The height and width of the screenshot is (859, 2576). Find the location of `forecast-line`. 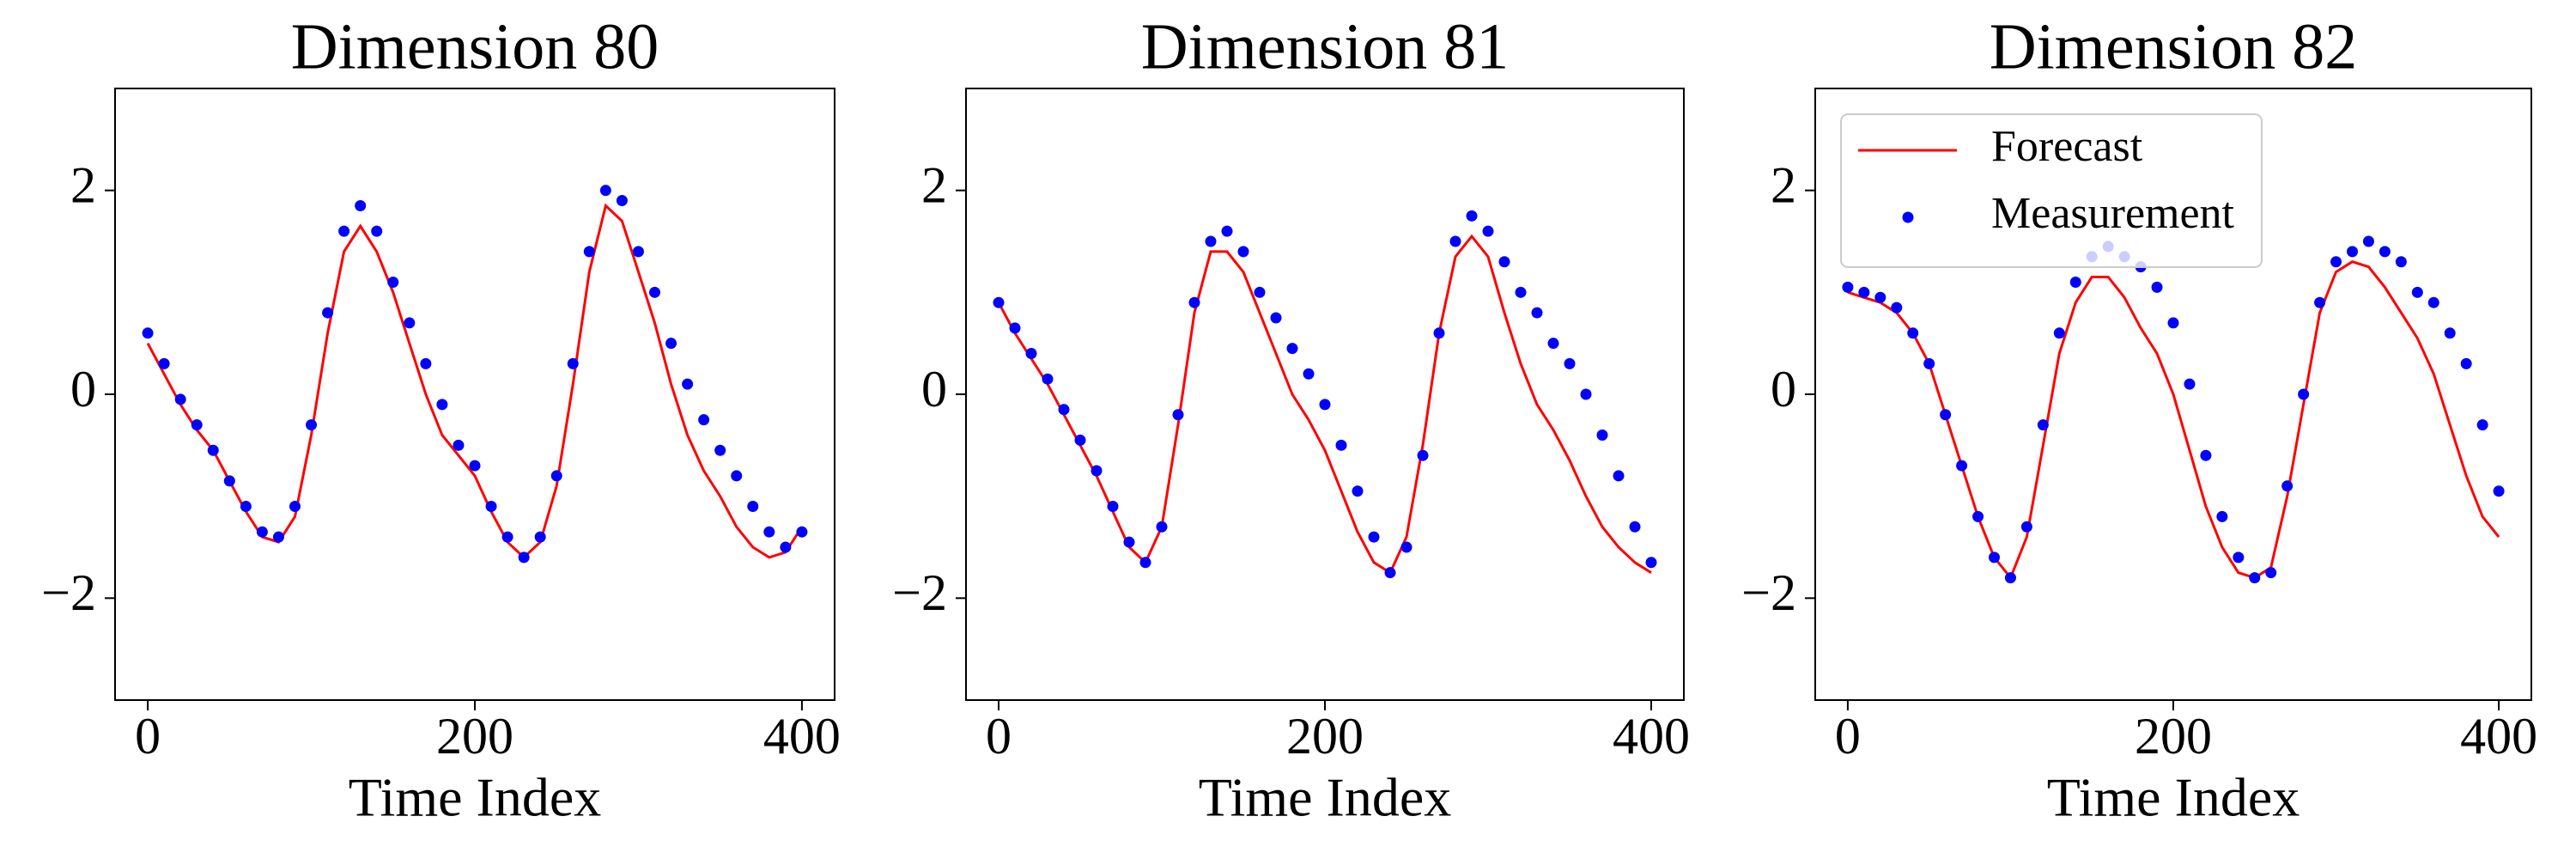

forecast-line is located at coordinates (475, 381).